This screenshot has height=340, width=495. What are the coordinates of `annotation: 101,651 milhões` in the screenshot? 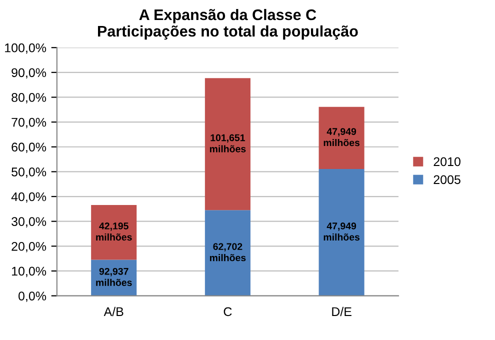 It's located at (228, 143).